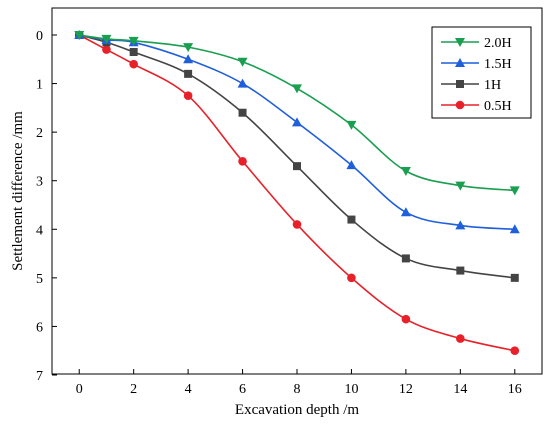 The height and width of the screenshot is (427, 550). What do you see at coordinates (39, 133) in the screenshot?
I see `y-tick-label: 2` at bounding box center [39, 133].